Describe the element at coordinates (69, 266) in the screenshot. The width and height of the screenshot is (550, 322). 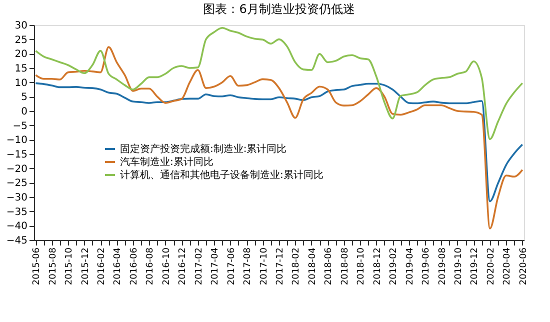
I see `x-tick-label: 2015-10` at that location.